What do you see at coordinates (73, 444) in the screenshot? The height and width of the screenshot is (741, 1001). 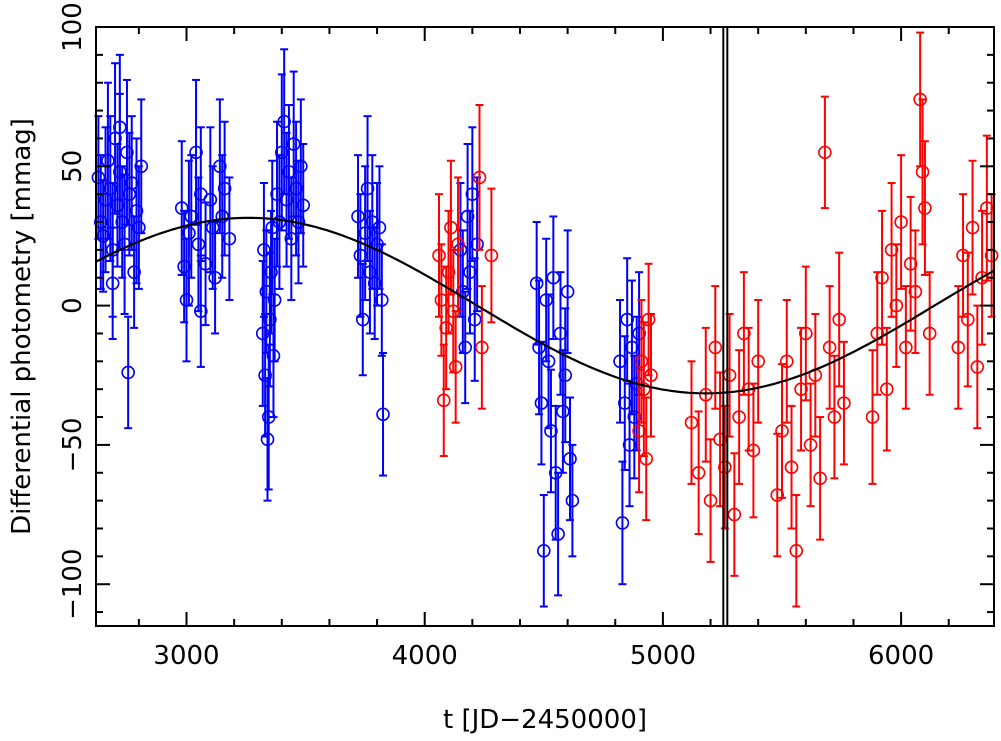 I see `y-tick-label: −50` at bounding box center [73, 444].